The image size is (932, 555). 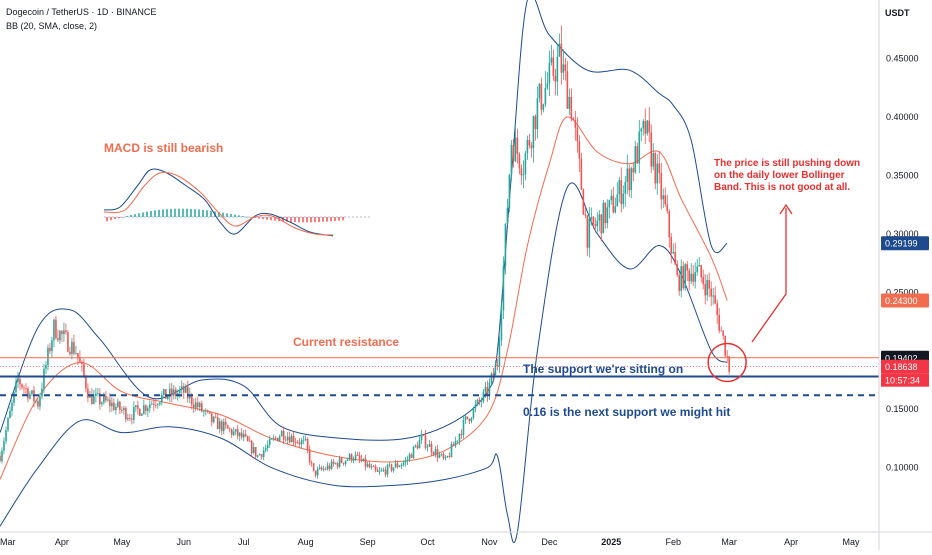 I want to click on price-tick-label: 0.35000, so click(x=902, y=175).